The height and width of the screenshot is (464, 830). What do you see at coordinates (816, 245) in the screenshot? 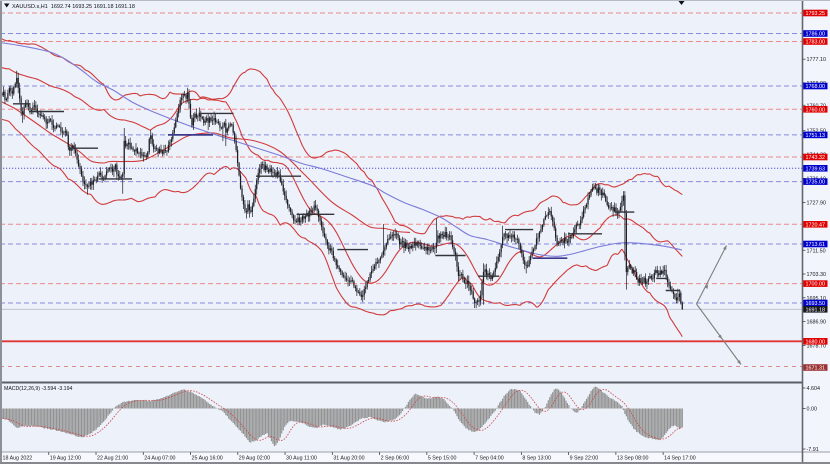
I see `svg-text: 1713.61` at bounding box center [816, 245].